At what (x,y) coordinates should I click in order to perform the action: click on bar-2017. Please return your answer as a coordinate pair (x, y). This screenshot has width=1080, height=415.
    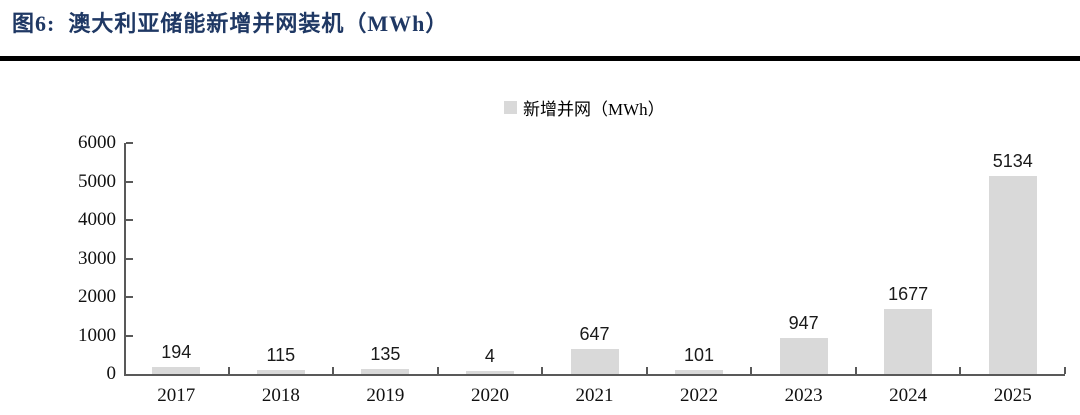
    Looking at the image, I should click on (176, 370).